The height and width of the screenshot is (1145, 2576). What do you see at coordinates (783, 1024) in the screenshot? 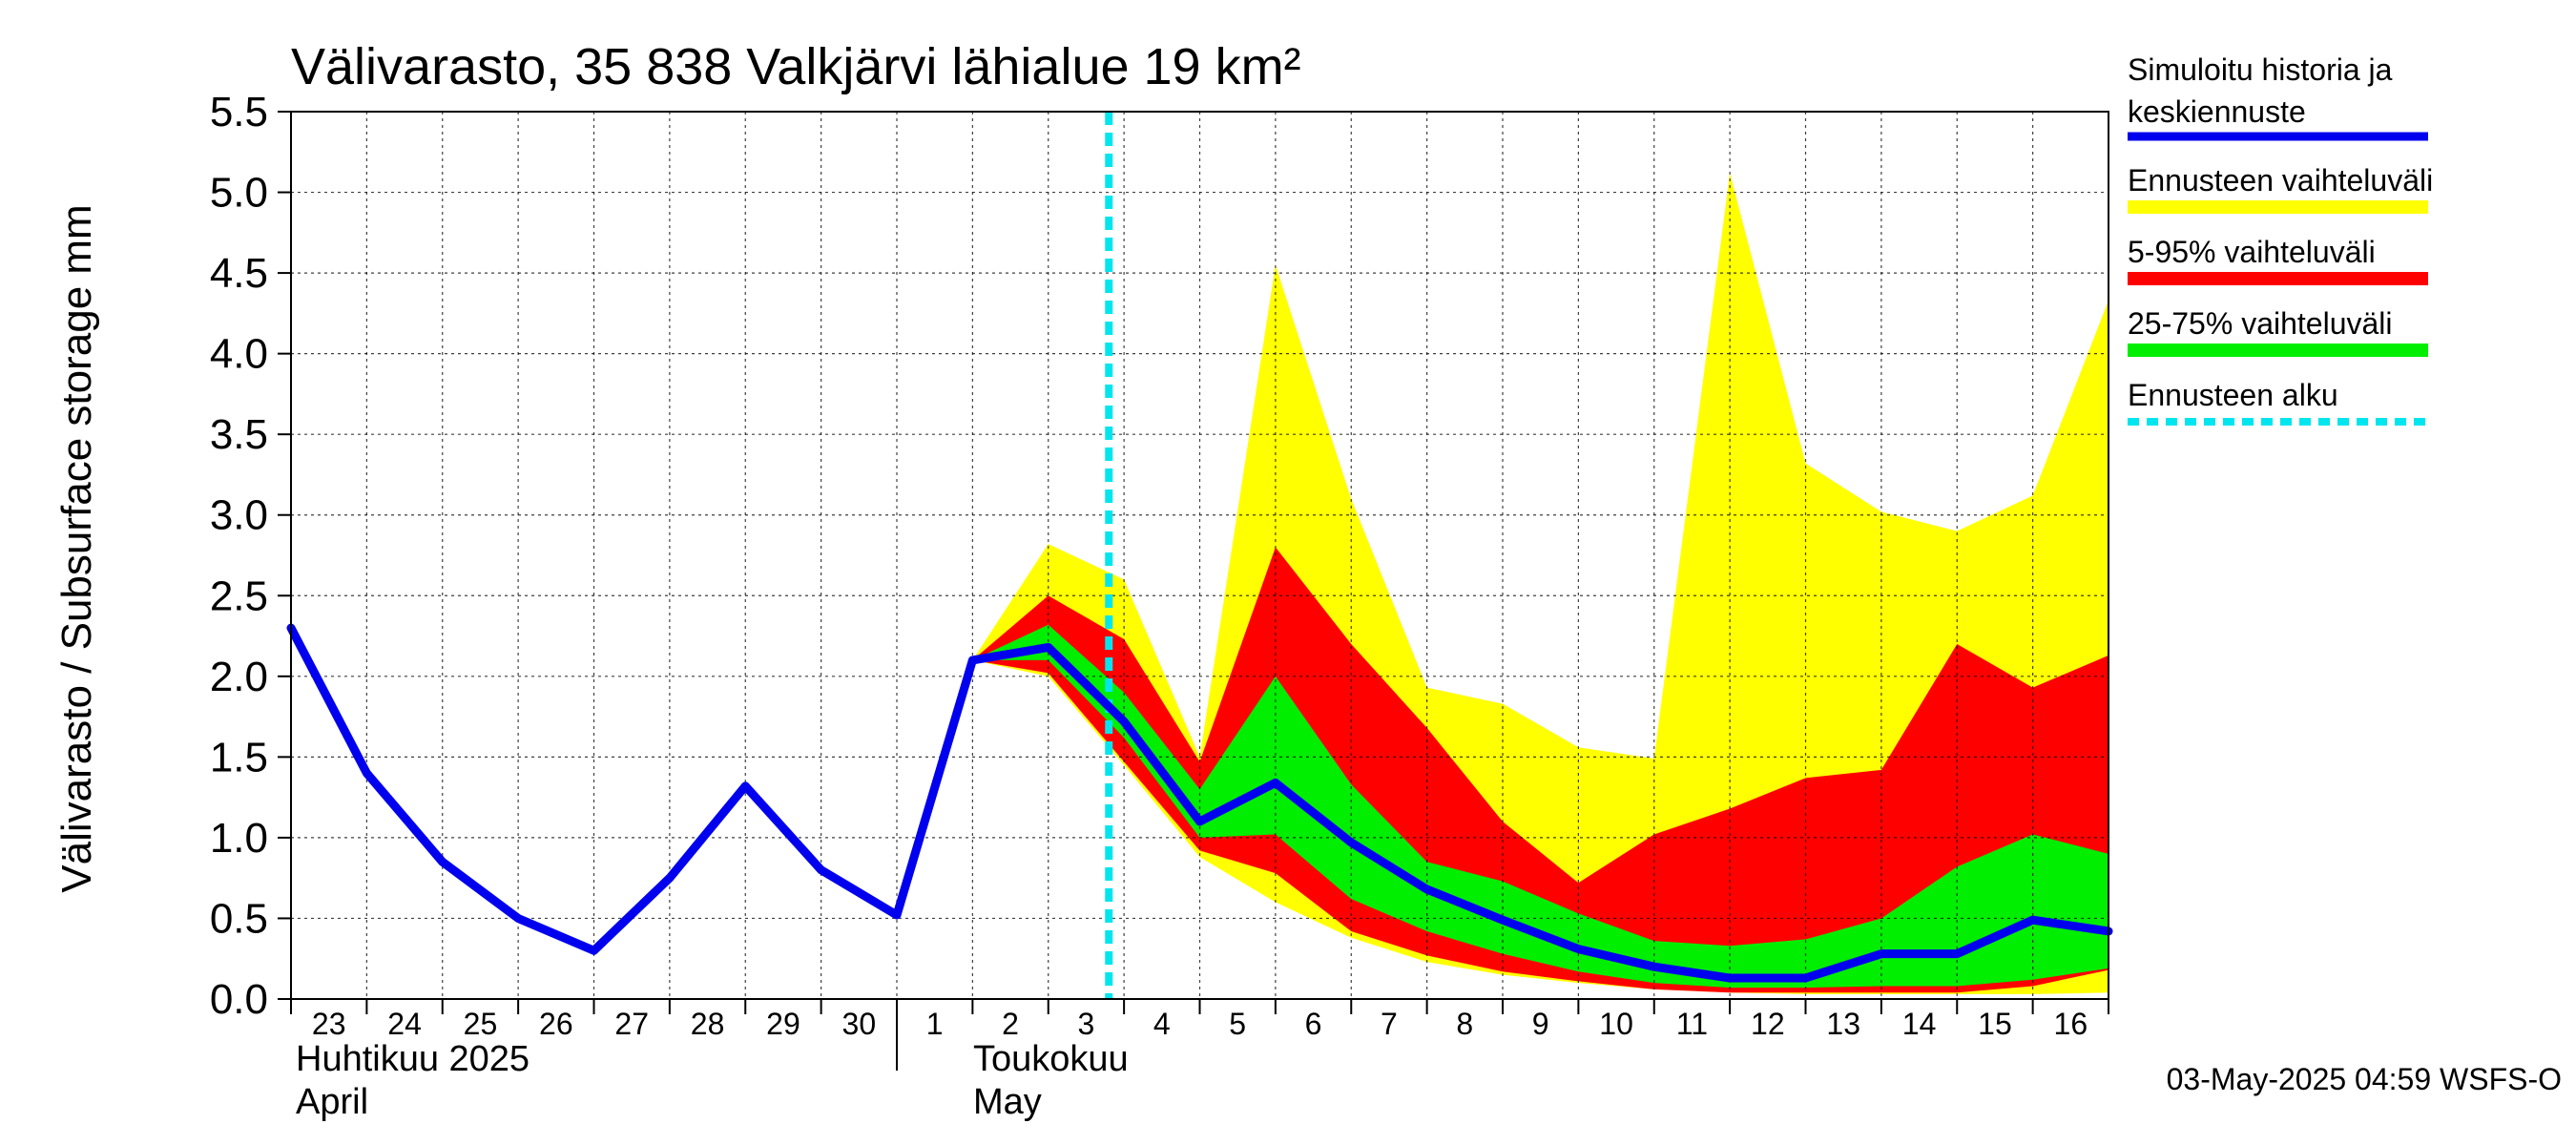
I see `x-tick-label: 29` at bounding box center [783, 1024].